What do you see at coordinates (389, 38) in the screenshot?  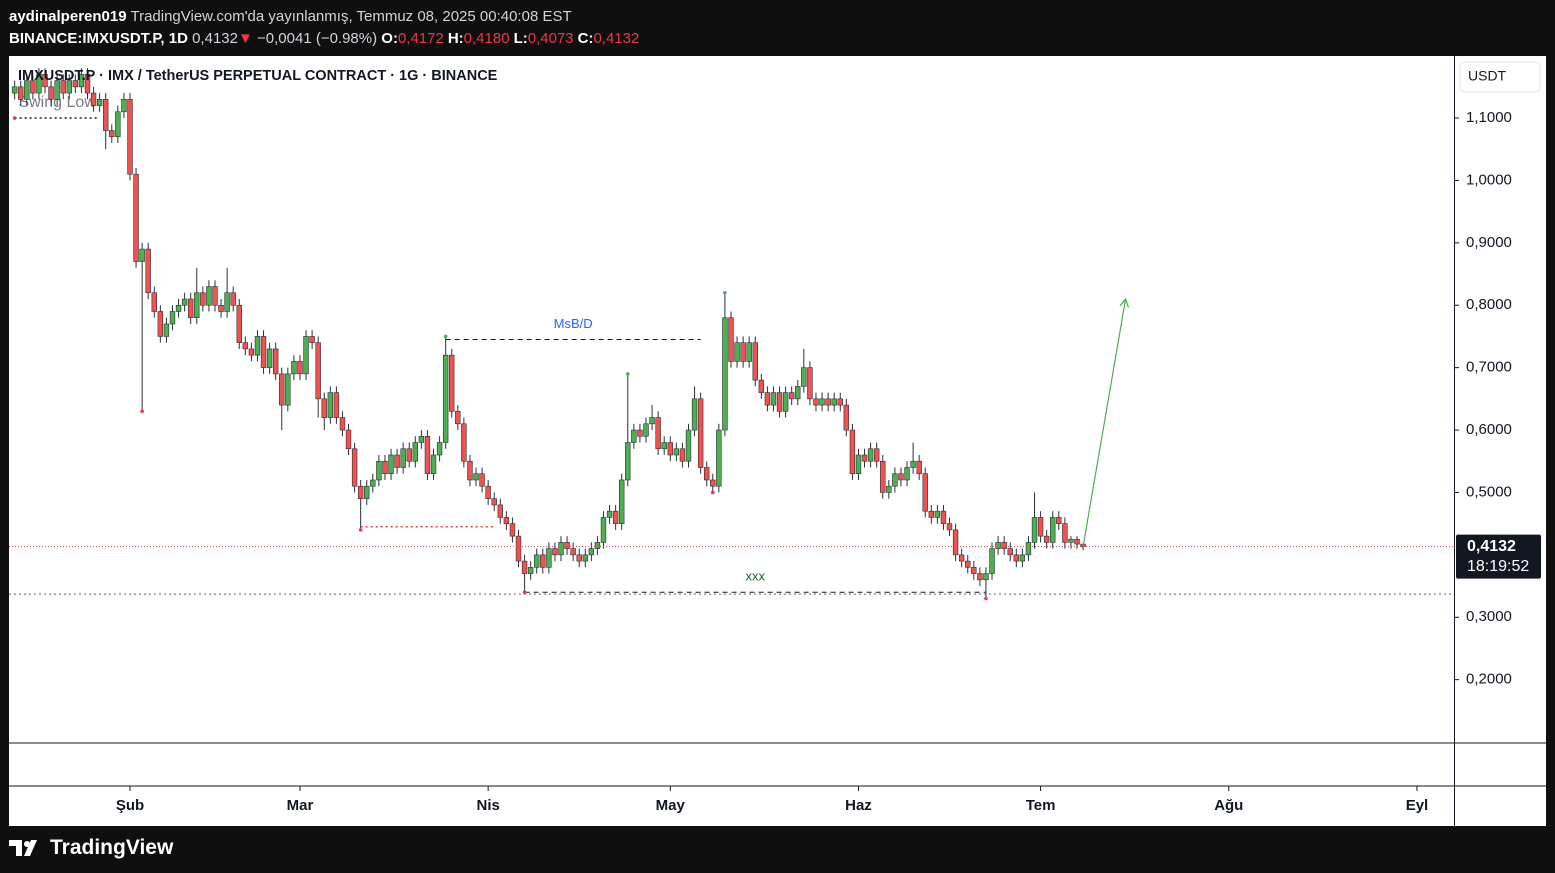 I see `ohlc-label: O:` at bounding box center [389, 38].